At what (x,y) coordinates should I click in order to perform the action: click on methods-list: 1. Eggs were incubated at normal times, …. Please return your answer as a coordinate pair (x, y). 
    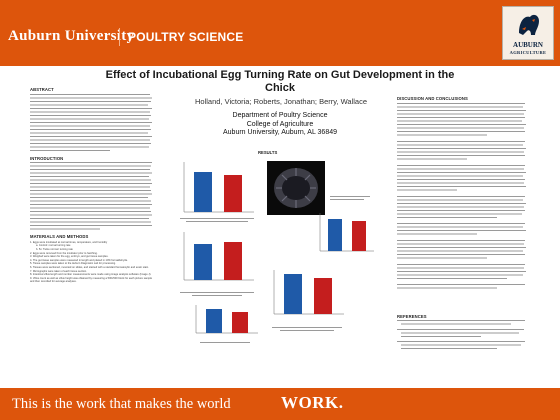
    Looking at the image, I should click on (91, 262).